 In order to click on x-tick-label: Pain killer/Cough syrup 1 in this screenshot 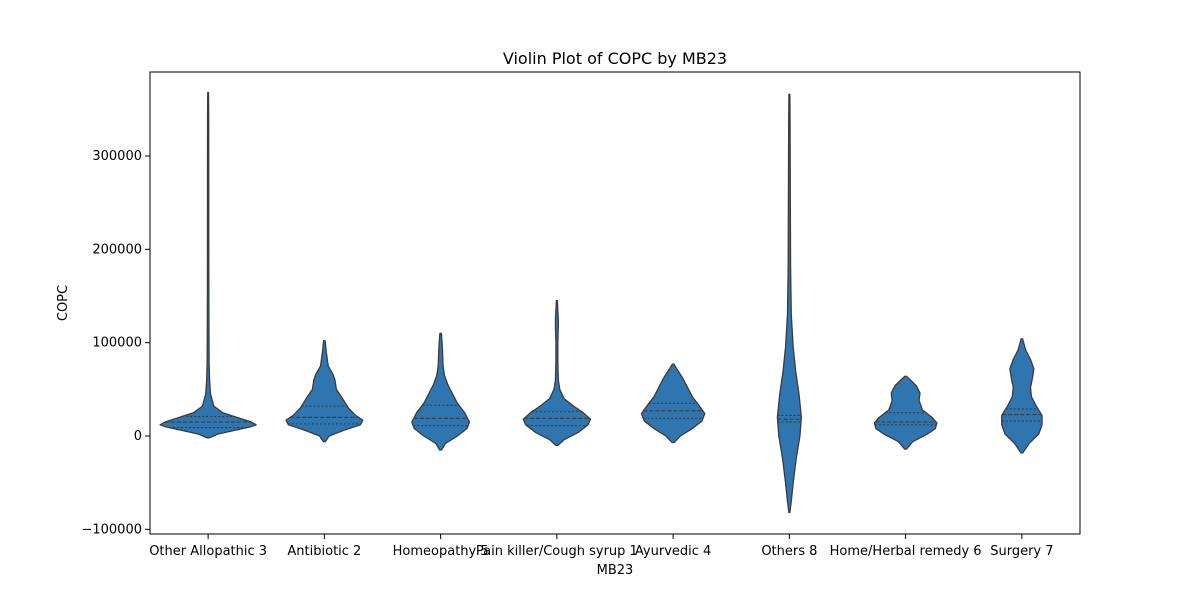, I will do `click(557, 551)`.